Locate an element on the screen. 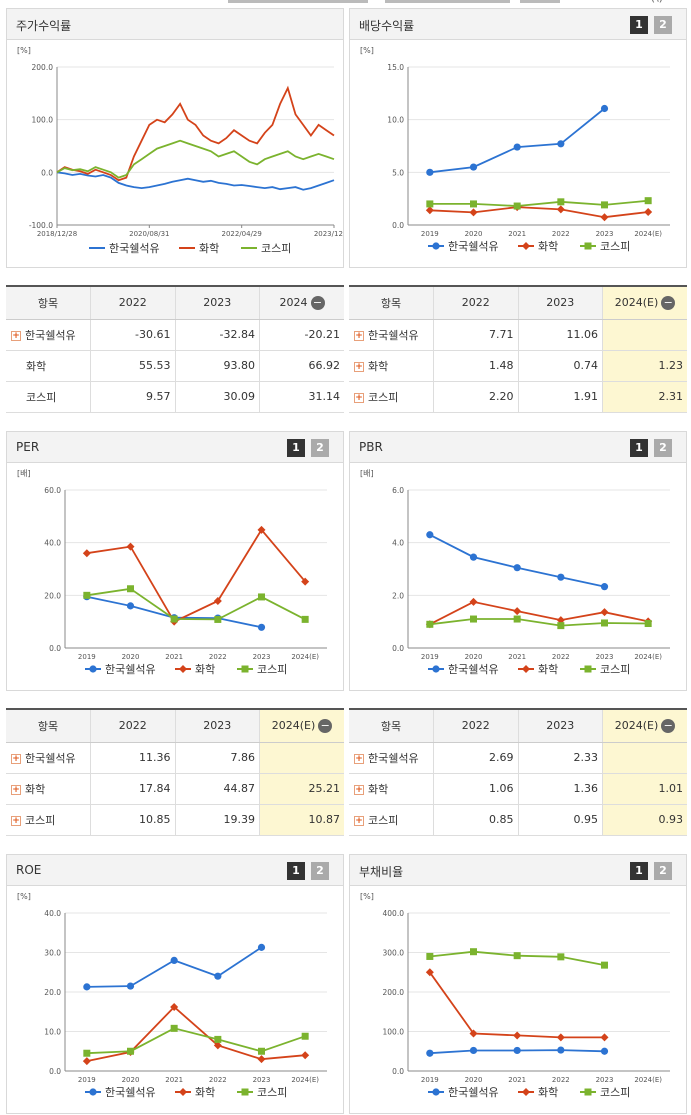 This screenshot has height=1115, width=691. table-row: 코스피 9.57 30.09 31.14 is located at coordinates (175, 397).